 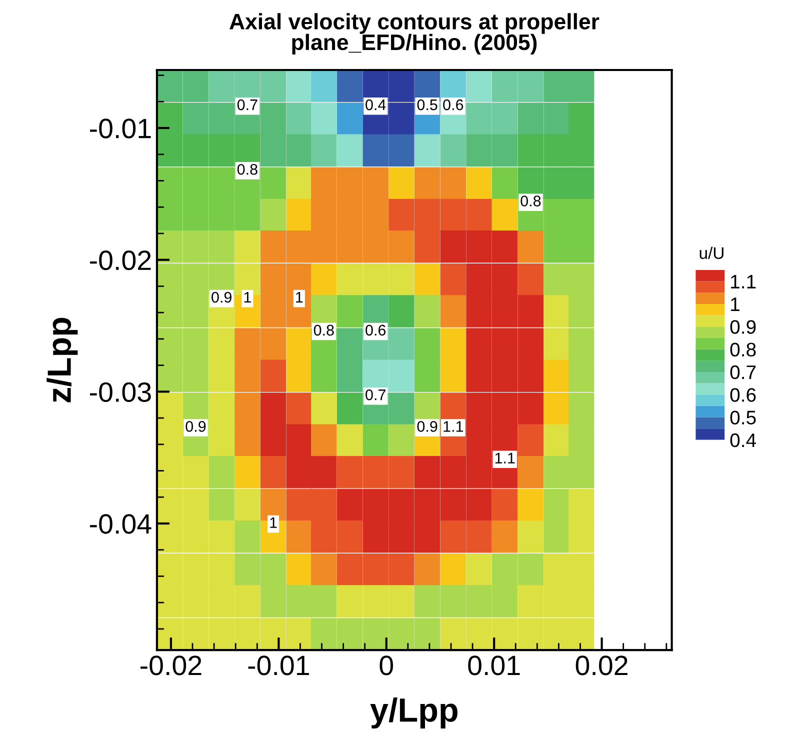 I want to click on color-bar-label: 1, so click(x=735, y=305).